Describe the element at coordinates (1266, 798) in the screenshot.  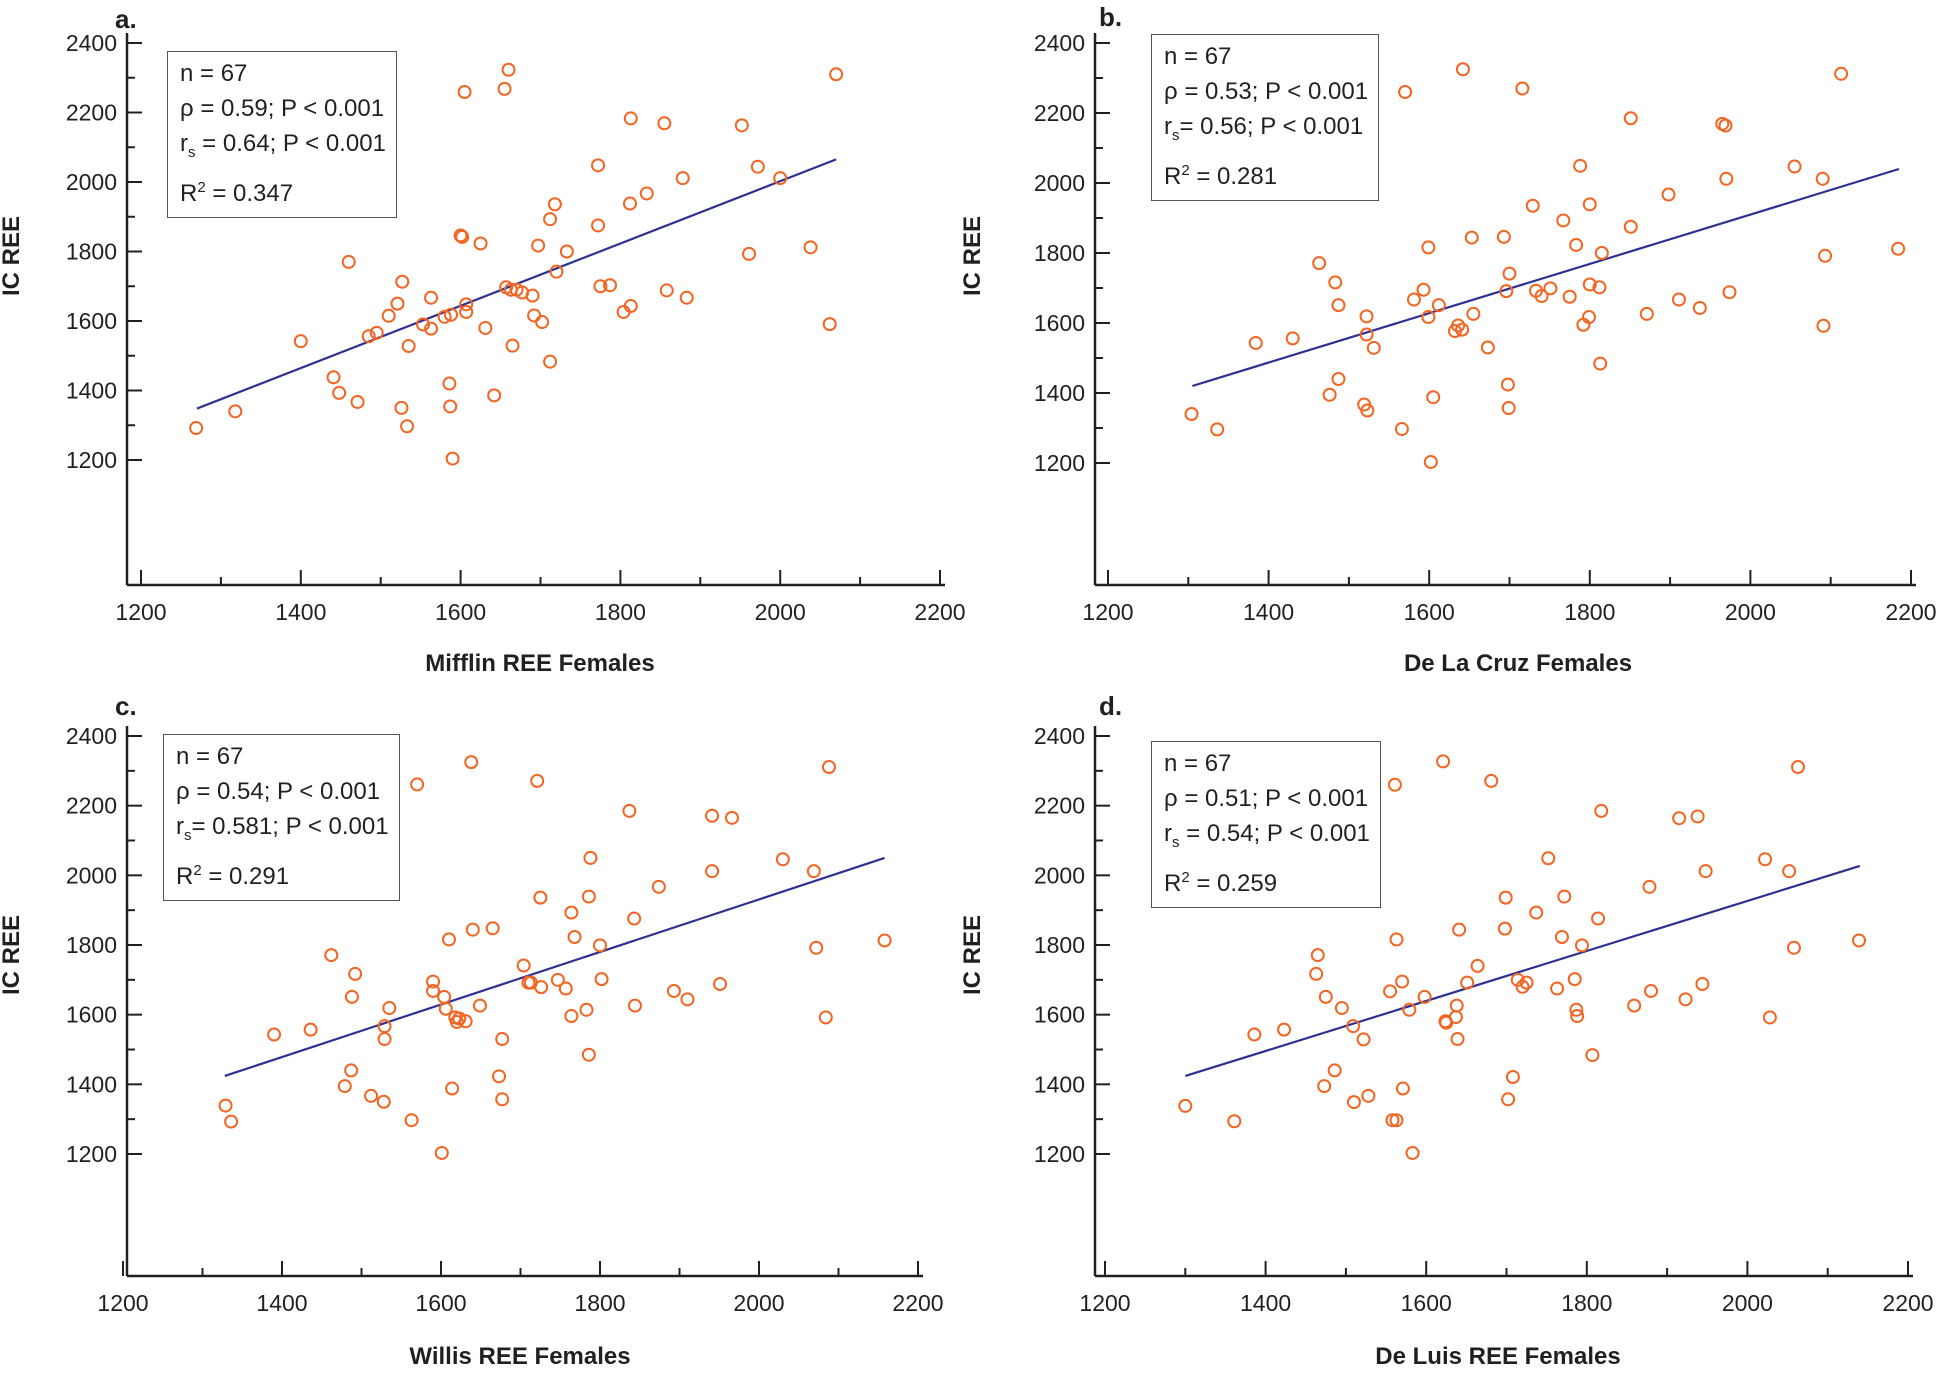
I see `stat-rho: ρ = 0.51; P < 0.001` at that location.